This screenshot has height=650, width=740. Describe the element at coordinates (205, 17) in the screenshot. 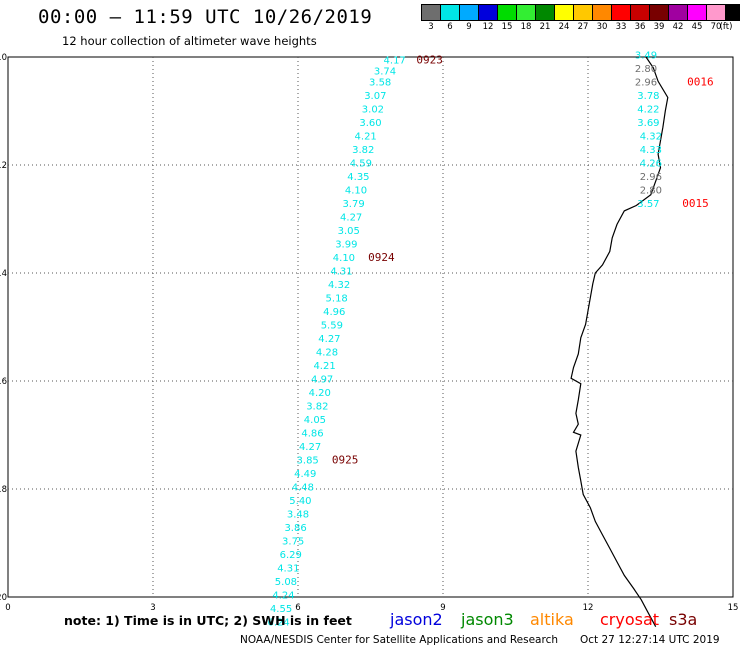

I see `page-title: 00:00 – 11:59 UTC 10/26/2019` at that location.